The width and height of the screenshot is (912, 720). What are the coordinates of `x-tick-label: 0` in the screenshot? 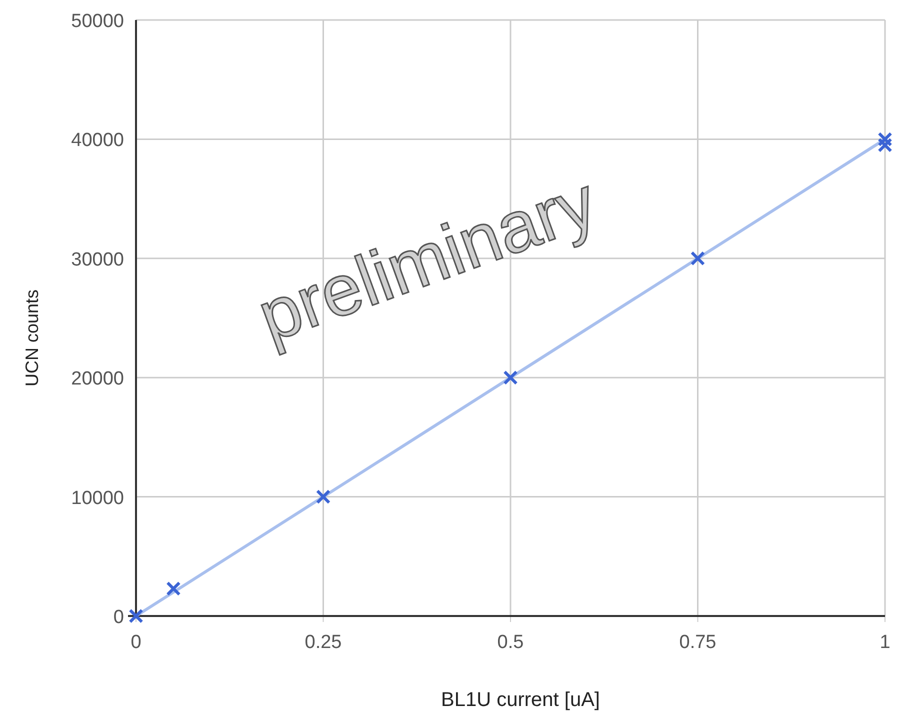 It's located at (136, 642).